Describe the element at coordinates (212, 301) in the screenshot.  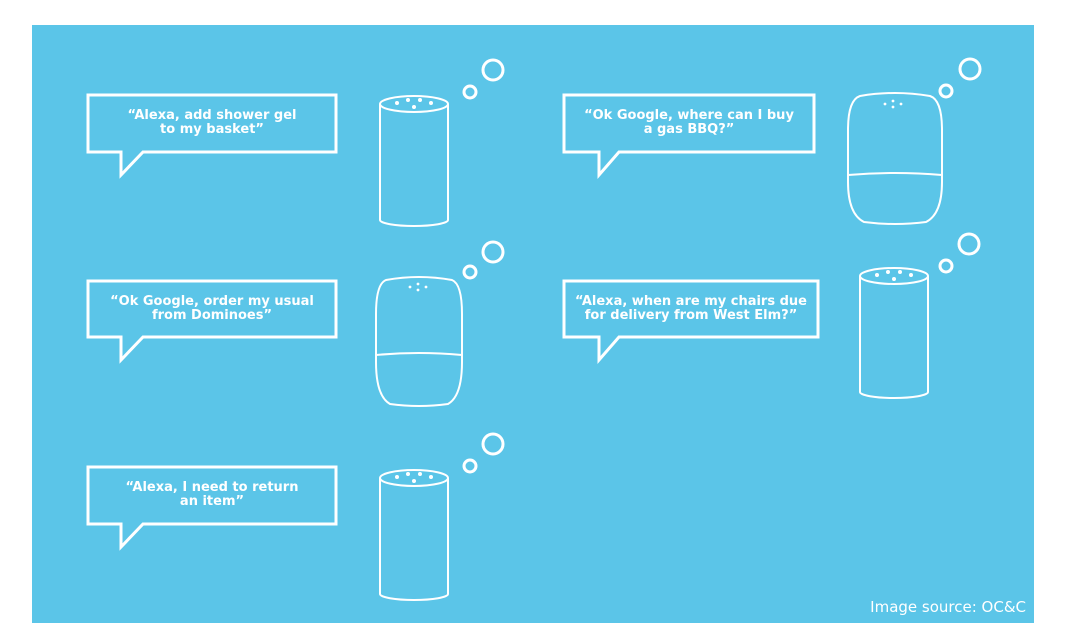
I see `bubble-line: “Ok Google, order my usual` at that location.